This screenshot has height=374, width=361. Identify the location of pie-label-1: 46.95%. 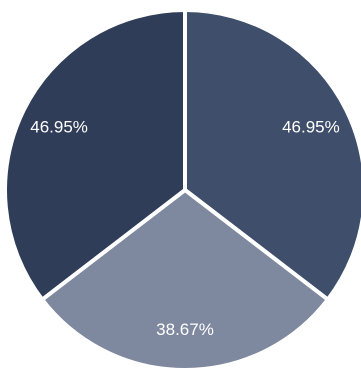
(311, 126).